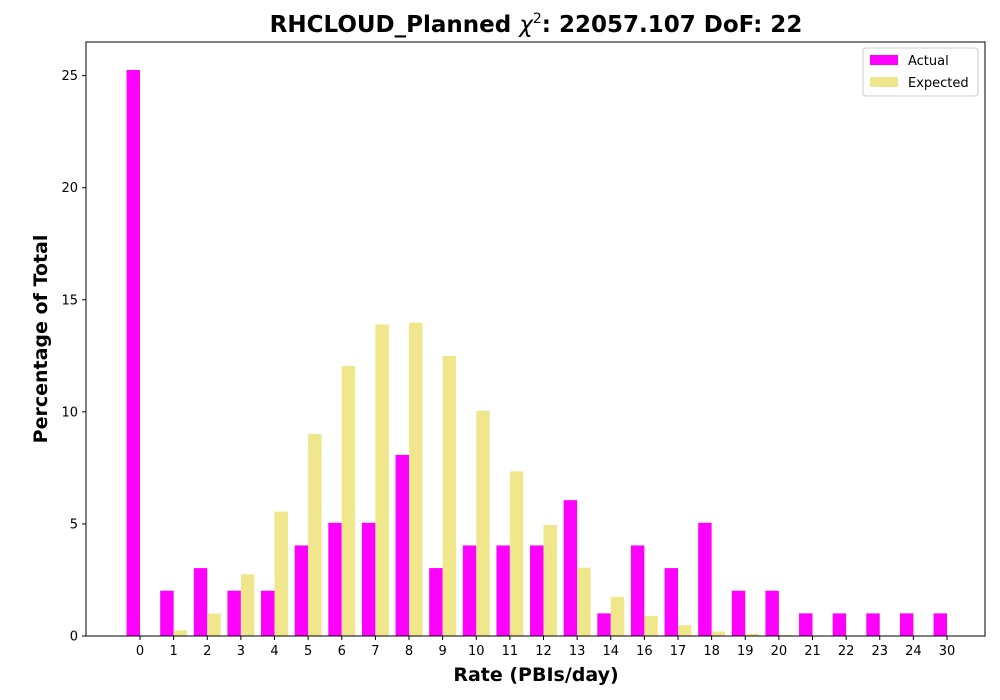  Describe the element at coordinates (928, 61) in the screenshot. I see `legend-label-actual: Actual` at that location.